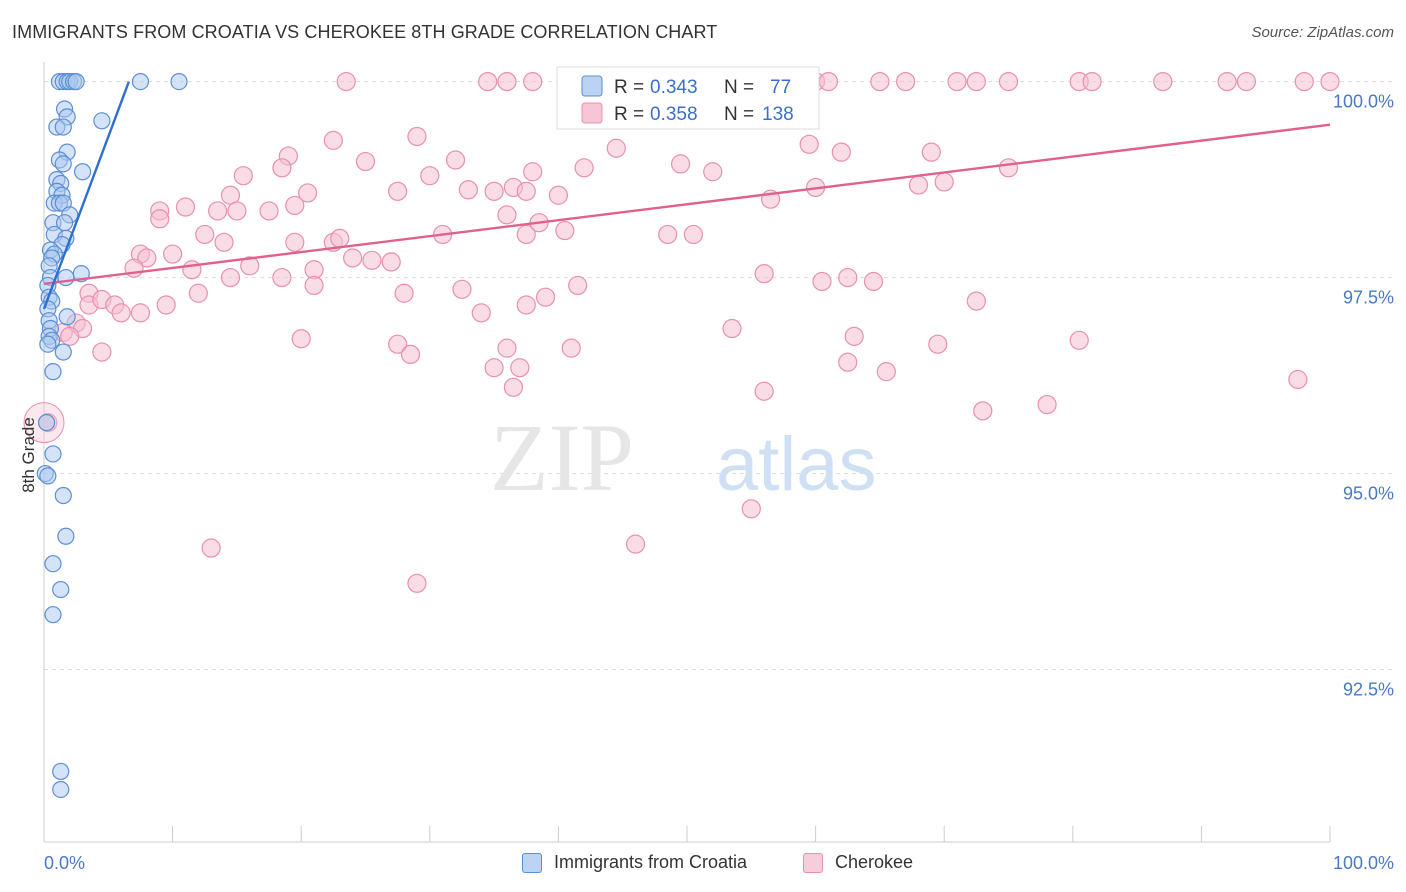 Image resolution: width=1406 pixels, height=892 pixels. I want to click on correlation-legend: R = 0.343 N = 77 R = 0.358 N = 138, so click(688, 98).